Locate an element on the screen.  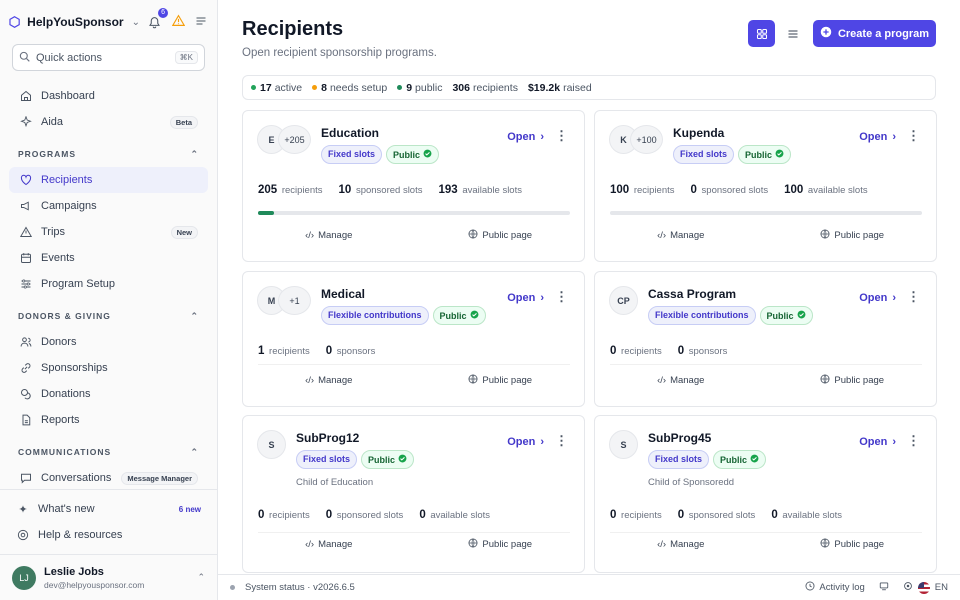
sidebar-item-events: Events is located at coordinates (108, 258).